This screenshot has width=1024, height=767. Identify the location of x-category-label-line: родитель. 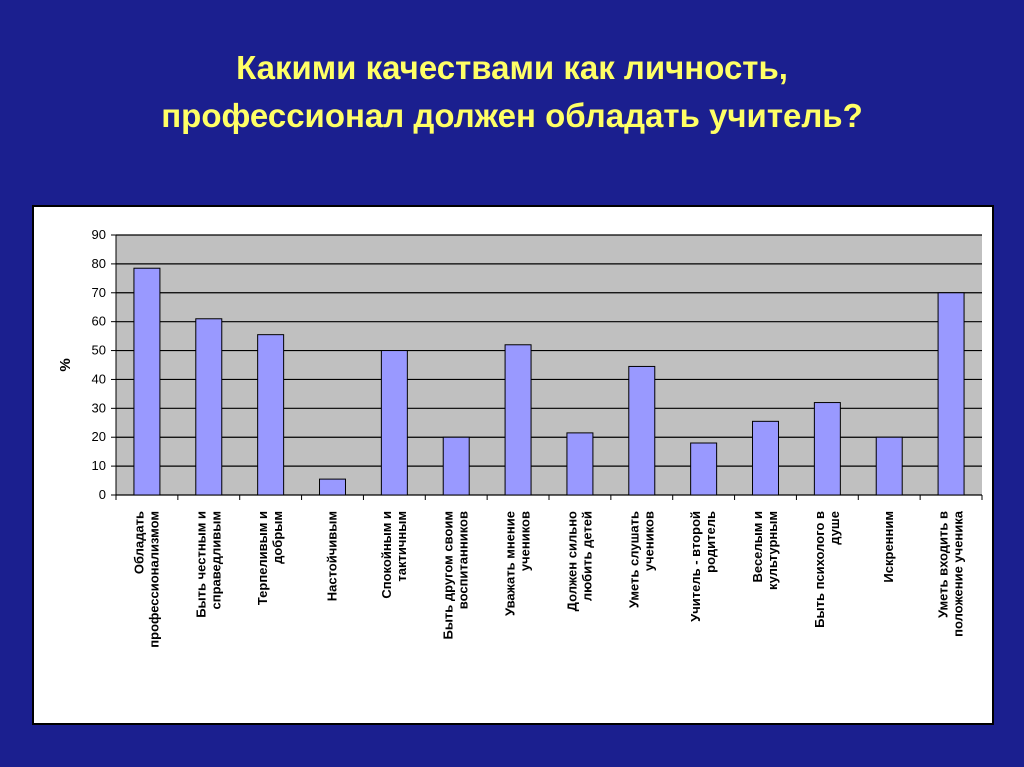
(710, 542).